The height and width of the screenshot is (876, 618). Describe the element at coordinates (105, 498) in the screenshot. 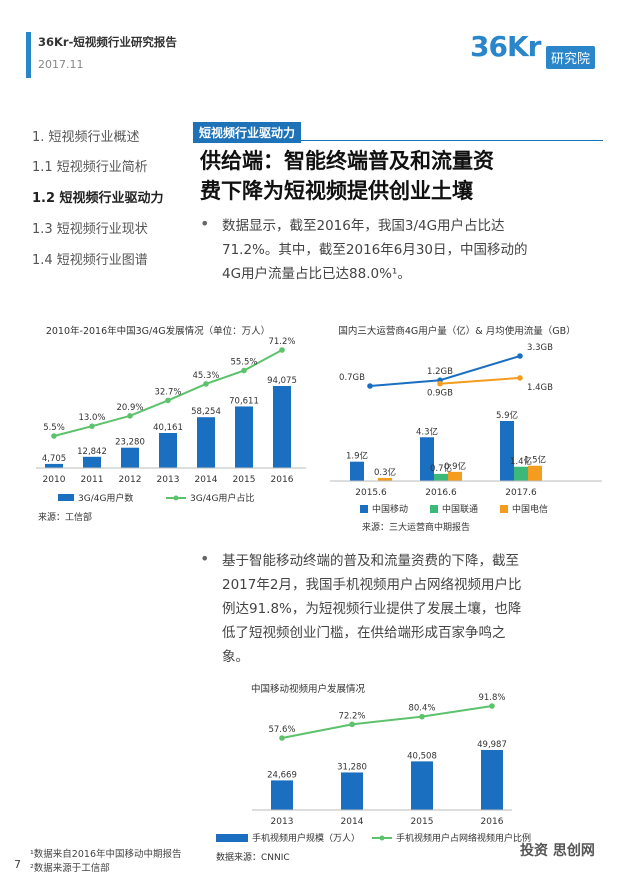

I see `legend-label-bar: 3G/4G用户数` at that location.